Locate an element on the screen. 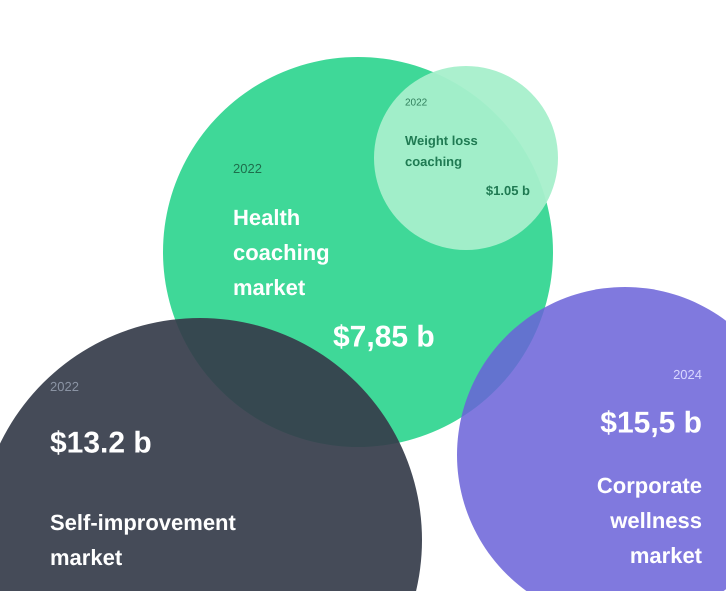 The image size is (726, 591). data-label: $15,5 b is located at coordinates (651, 423).